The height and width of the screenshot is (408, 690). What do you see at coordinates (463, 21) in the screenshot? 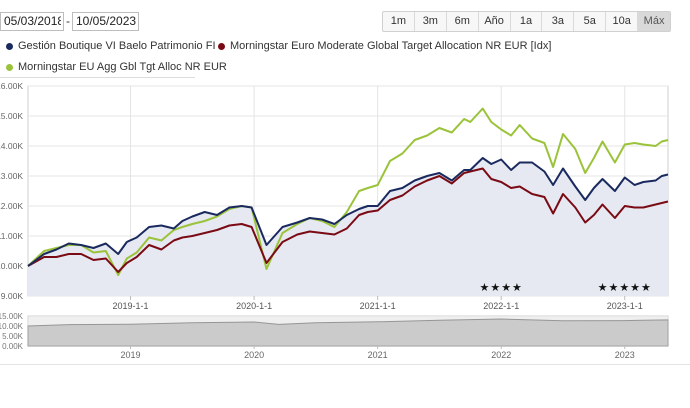
I see `range-button-2: 6m` at bounding box center [463, 21].